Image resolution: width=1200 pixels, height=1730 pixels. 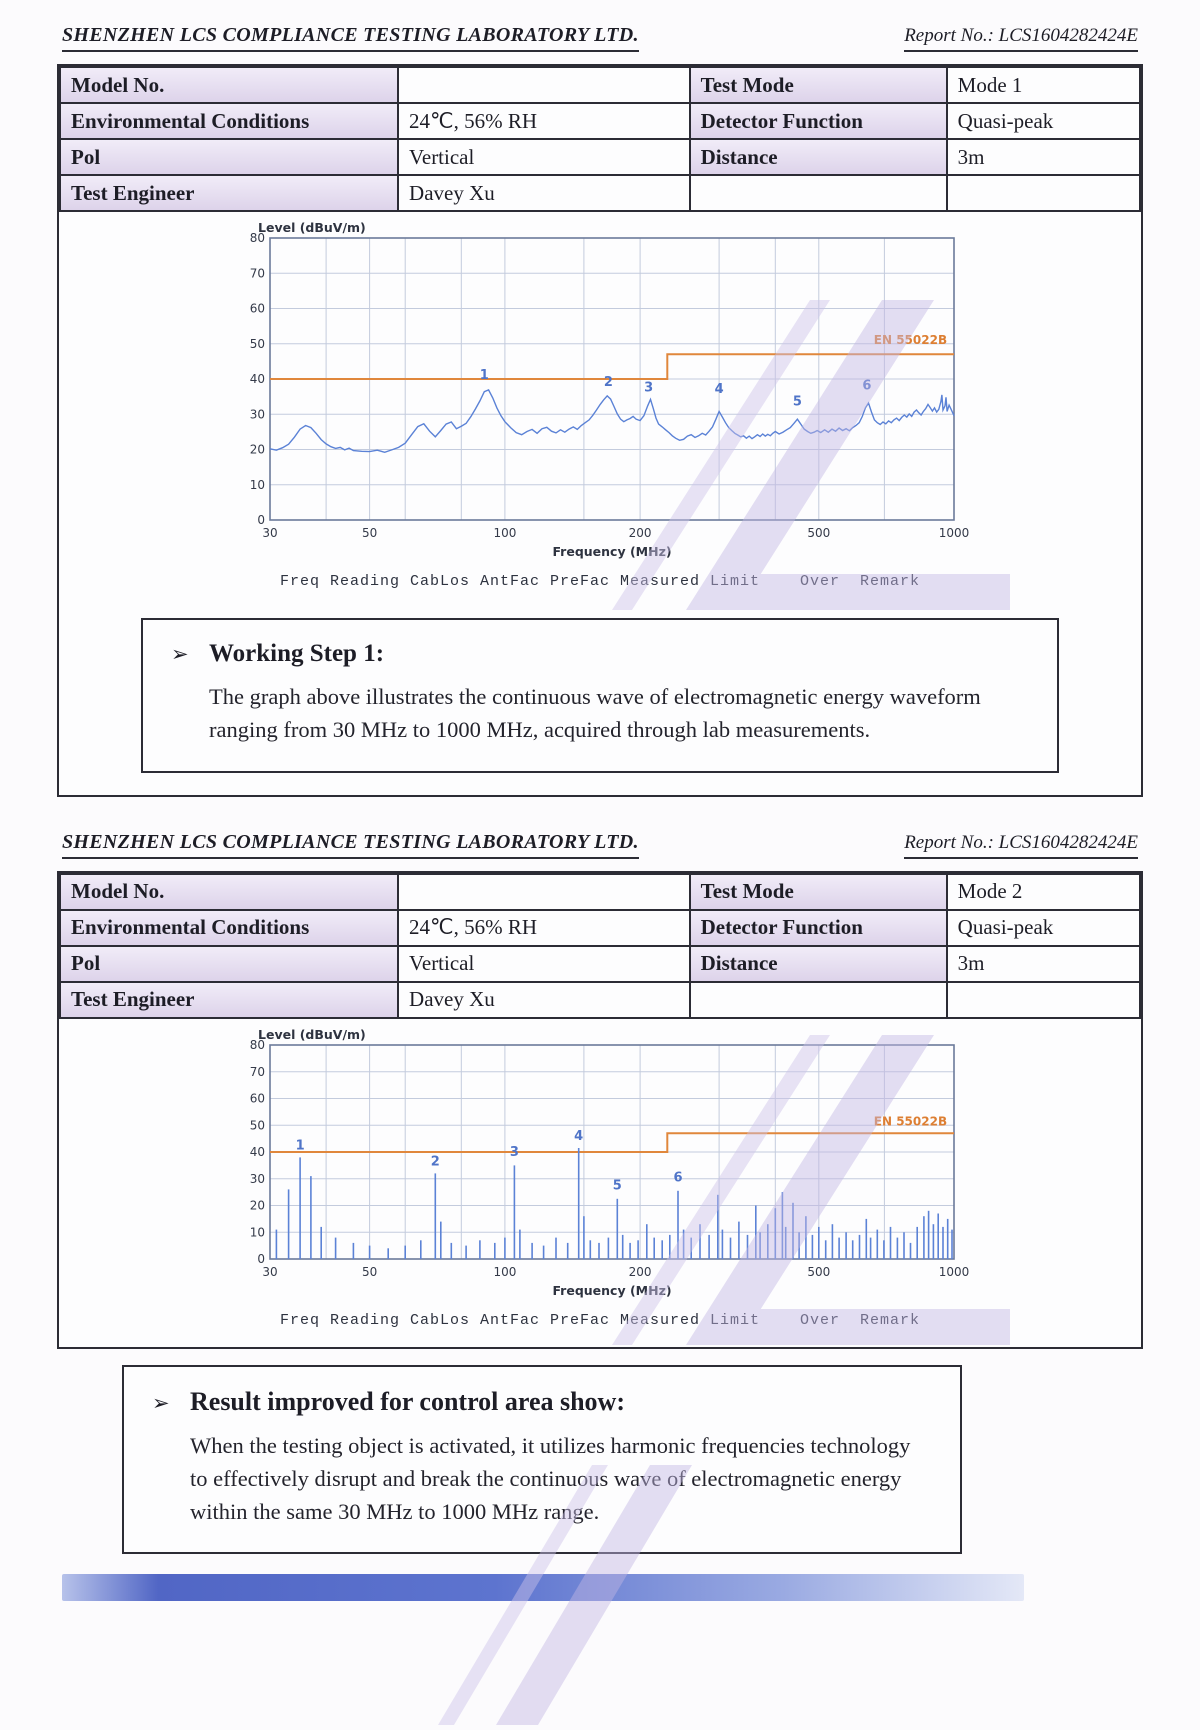 What do you see at coordinates (297, 653) in the screenshot?
I see `note-title-text: Working Step 1:` at bounding box center [297, 653].